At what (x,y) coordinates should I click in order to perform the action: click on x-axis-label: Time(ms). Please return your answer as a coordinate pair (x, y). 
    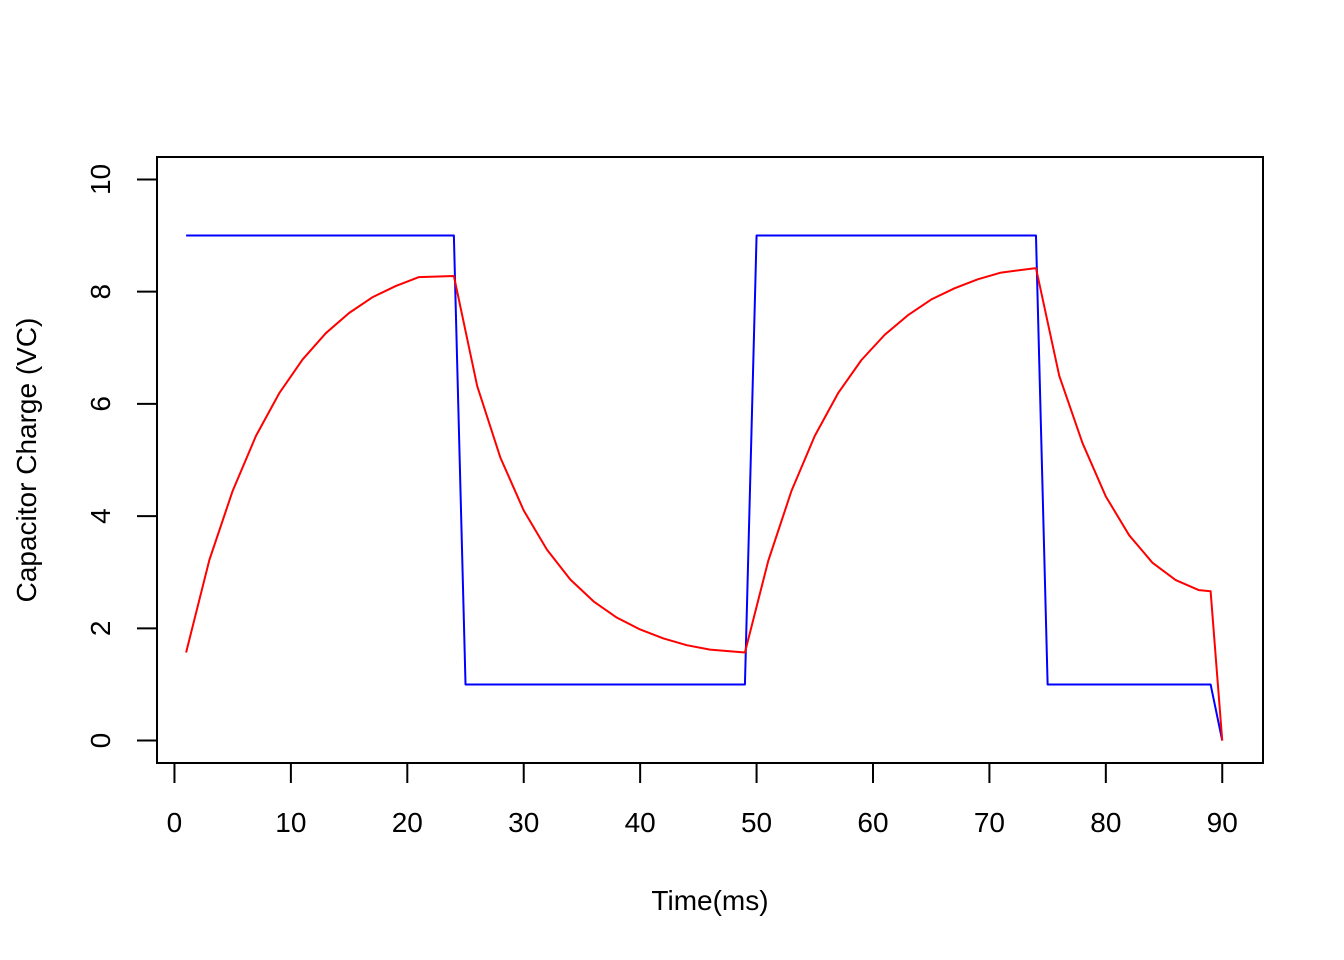
    Looking at the image, I should click on (709, 900).